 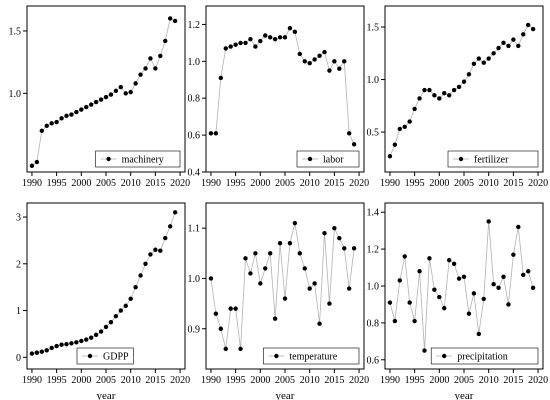 What do you see at coordinates (143, 160) in the screenshot?
I see `legend-label: machinery` at bounding box center [143, 160].